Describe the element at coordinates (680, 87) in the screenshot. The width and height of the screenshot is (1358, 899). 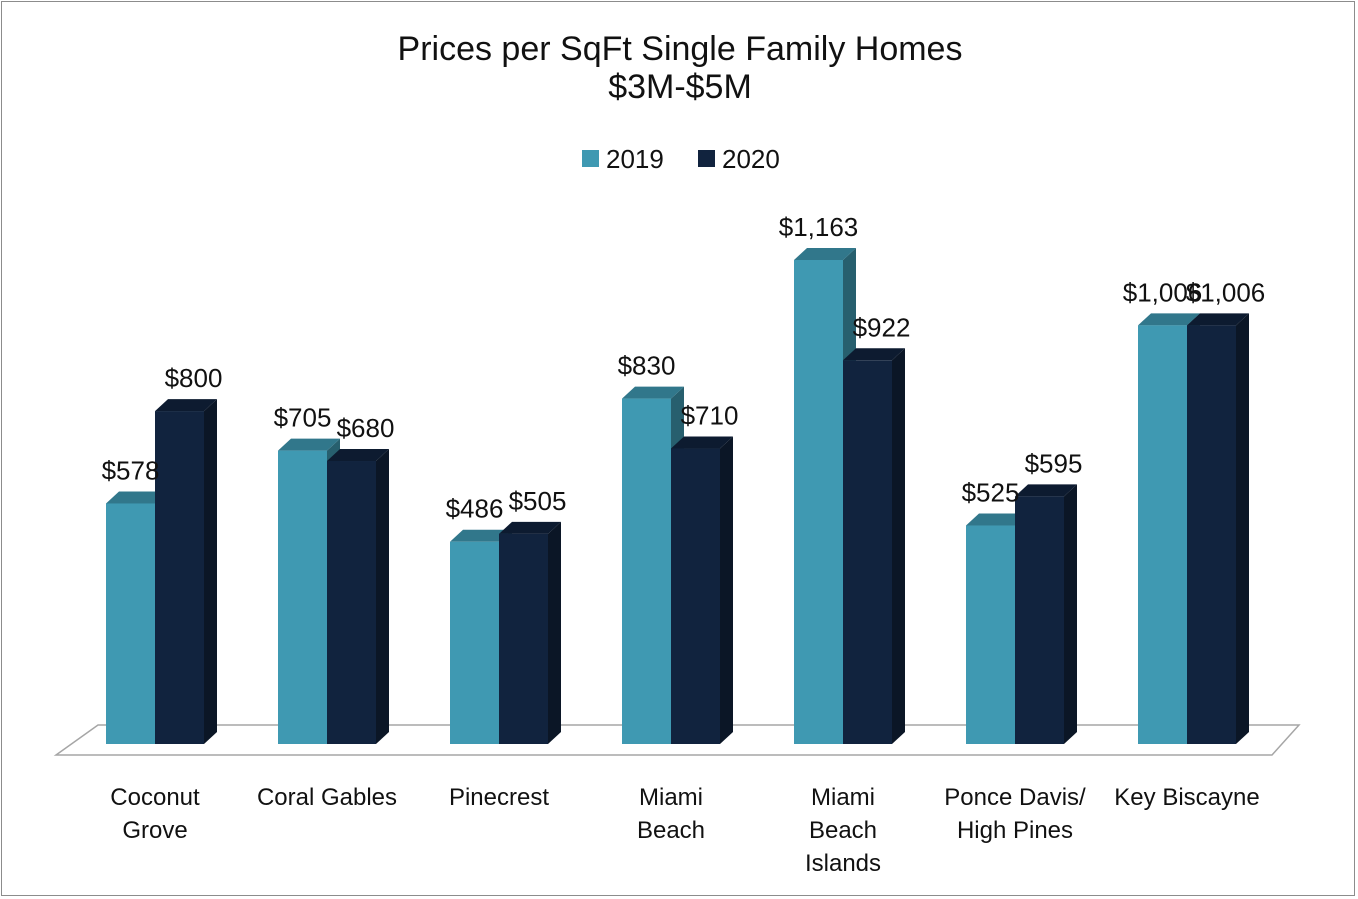
I see `chart-title-line: $3M-$5M` at that location.